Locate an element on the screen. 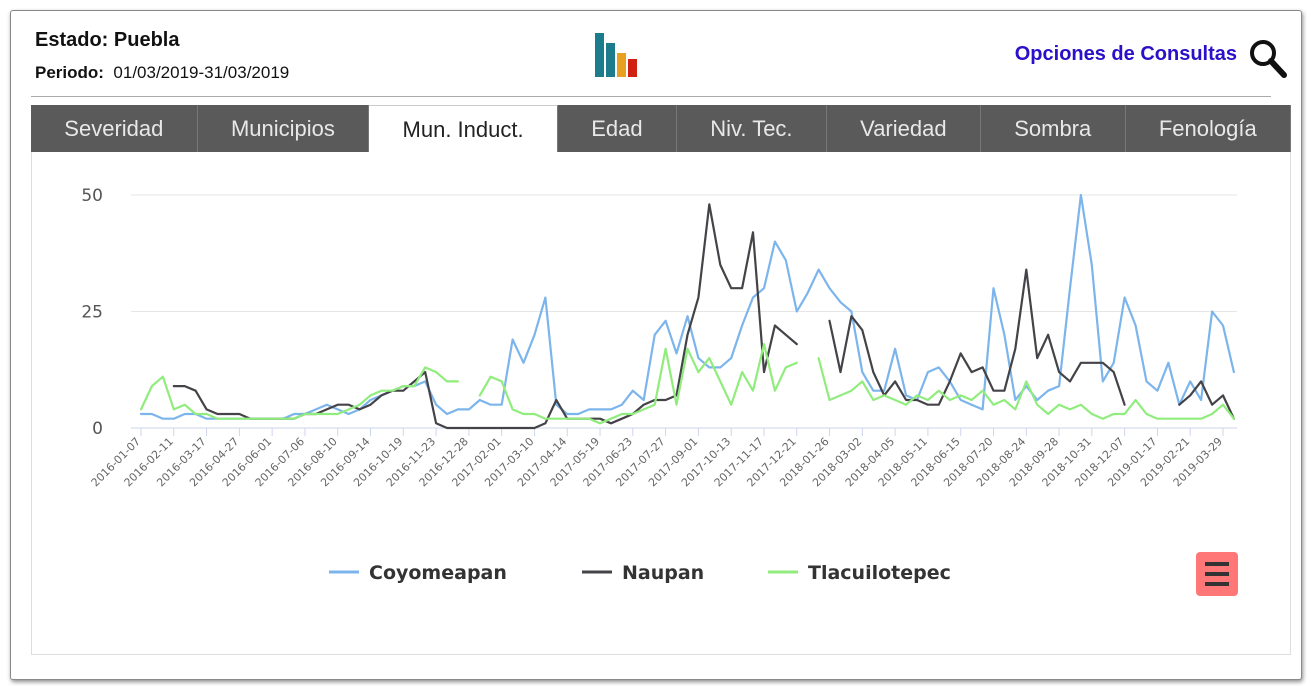 The image size is (1311, 686). y-tick-label: 50 is located at coordinates (92, 196).